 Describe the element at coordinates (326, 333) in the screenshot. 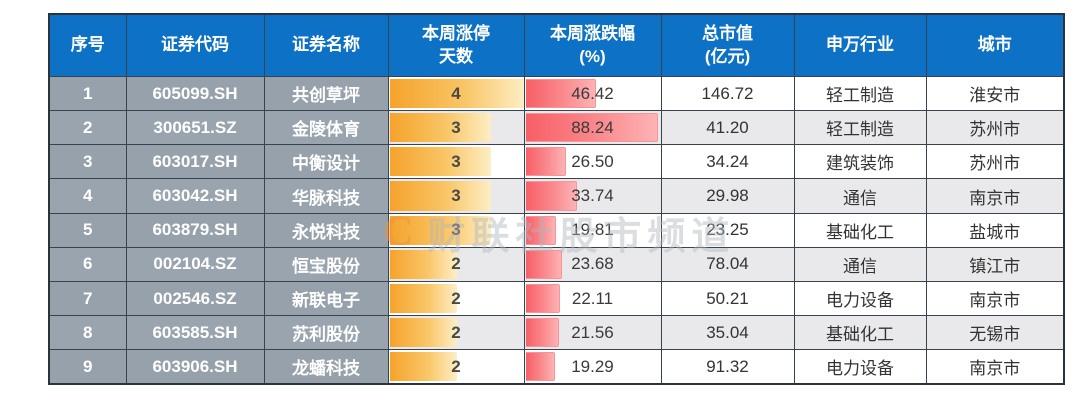

I see `cell-name: 苏利股份` at that location.